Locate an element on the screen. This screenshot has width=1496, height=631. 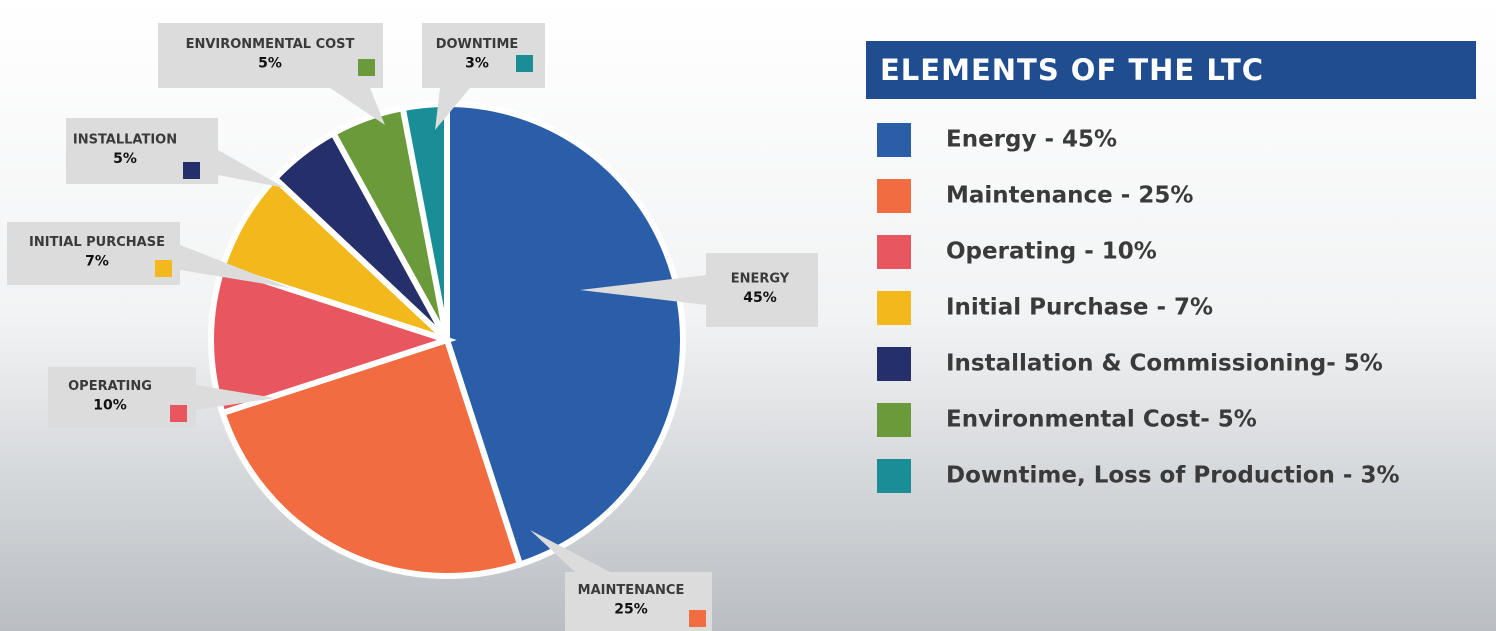
legend-label: Downtime, Loss of Production - 3% is located at coordinates (1173, 476).